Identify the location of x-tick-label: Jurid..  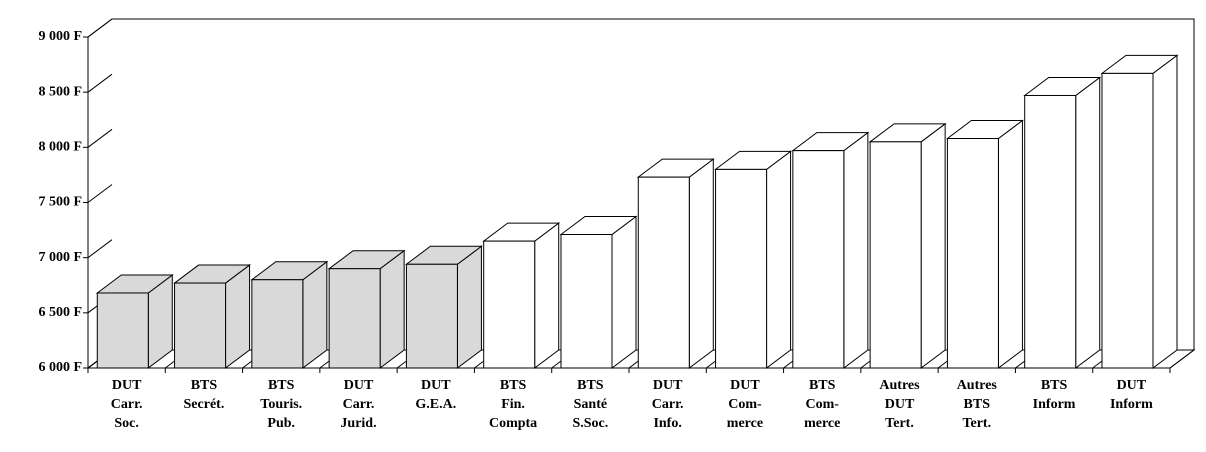
(358, 423).